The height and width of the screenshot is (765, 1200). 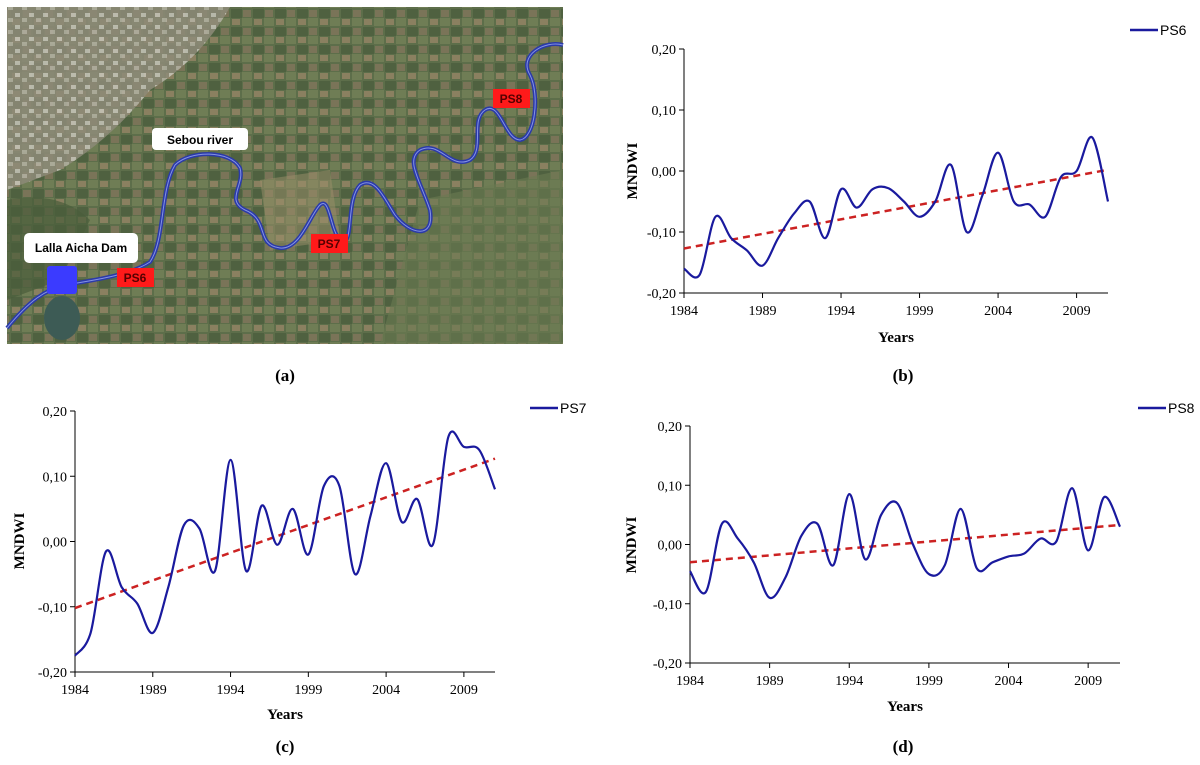 I want to click on dam-label: Lalla Aicha Dam, so click(x=81, y=248).